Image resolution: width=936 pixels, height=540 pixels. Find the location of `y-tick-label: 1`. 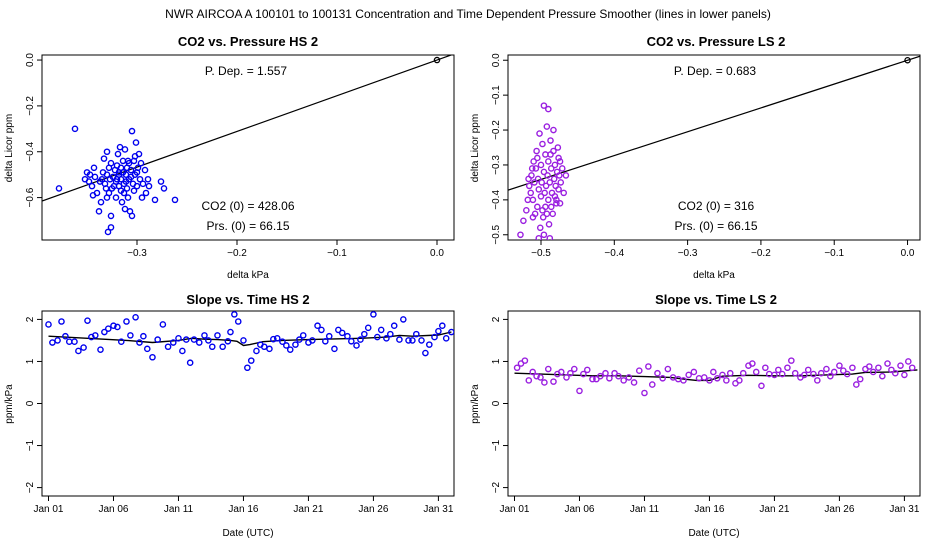

y-tick-label: 1 is located at coordinates (496, 361).